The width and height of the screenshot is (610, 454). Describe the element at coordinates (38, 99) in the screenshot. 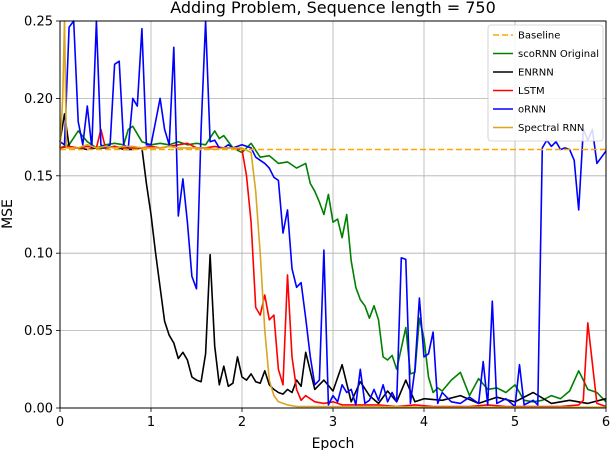

I see `y-tick-label: 0.20` at that location.